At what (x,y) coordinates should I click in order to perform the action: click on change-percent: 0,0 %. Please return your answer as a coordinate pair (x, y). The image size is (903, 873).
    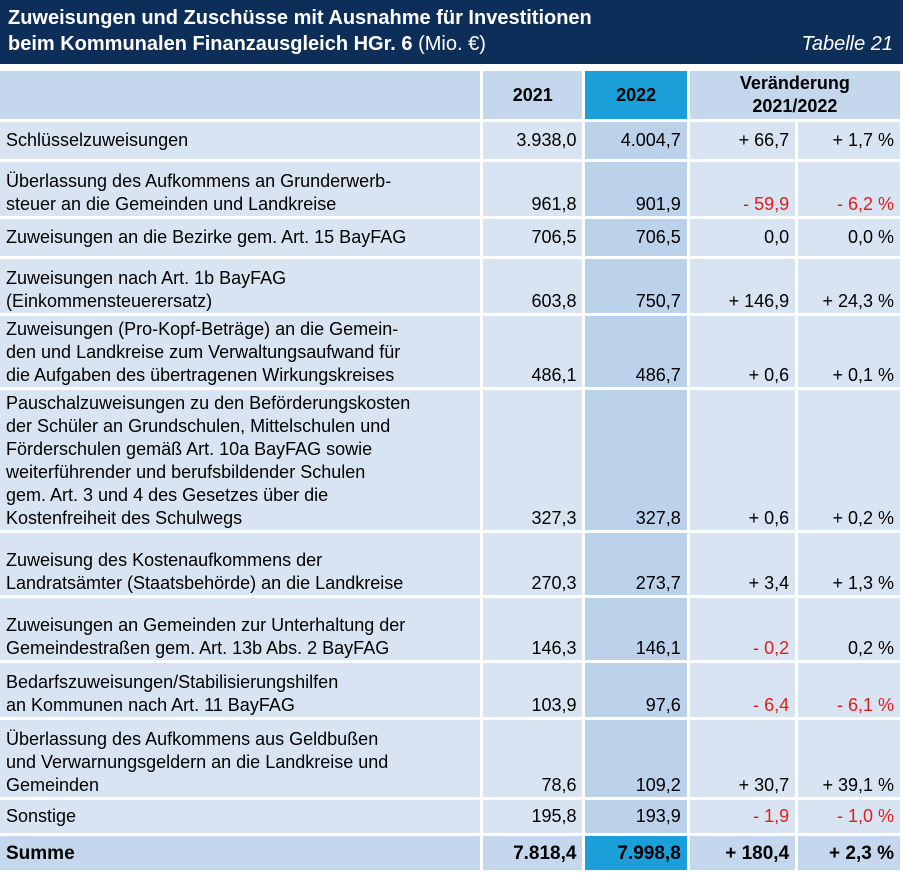
    Looking at the image, I should click on (849, 237).